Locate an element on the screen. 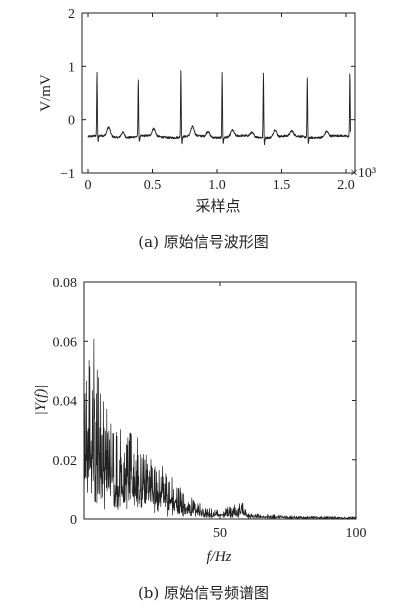 The width and height of the screenshot is (407, 610). spectrum-x-tick-label: 50 is located at coordinates (220, 533).